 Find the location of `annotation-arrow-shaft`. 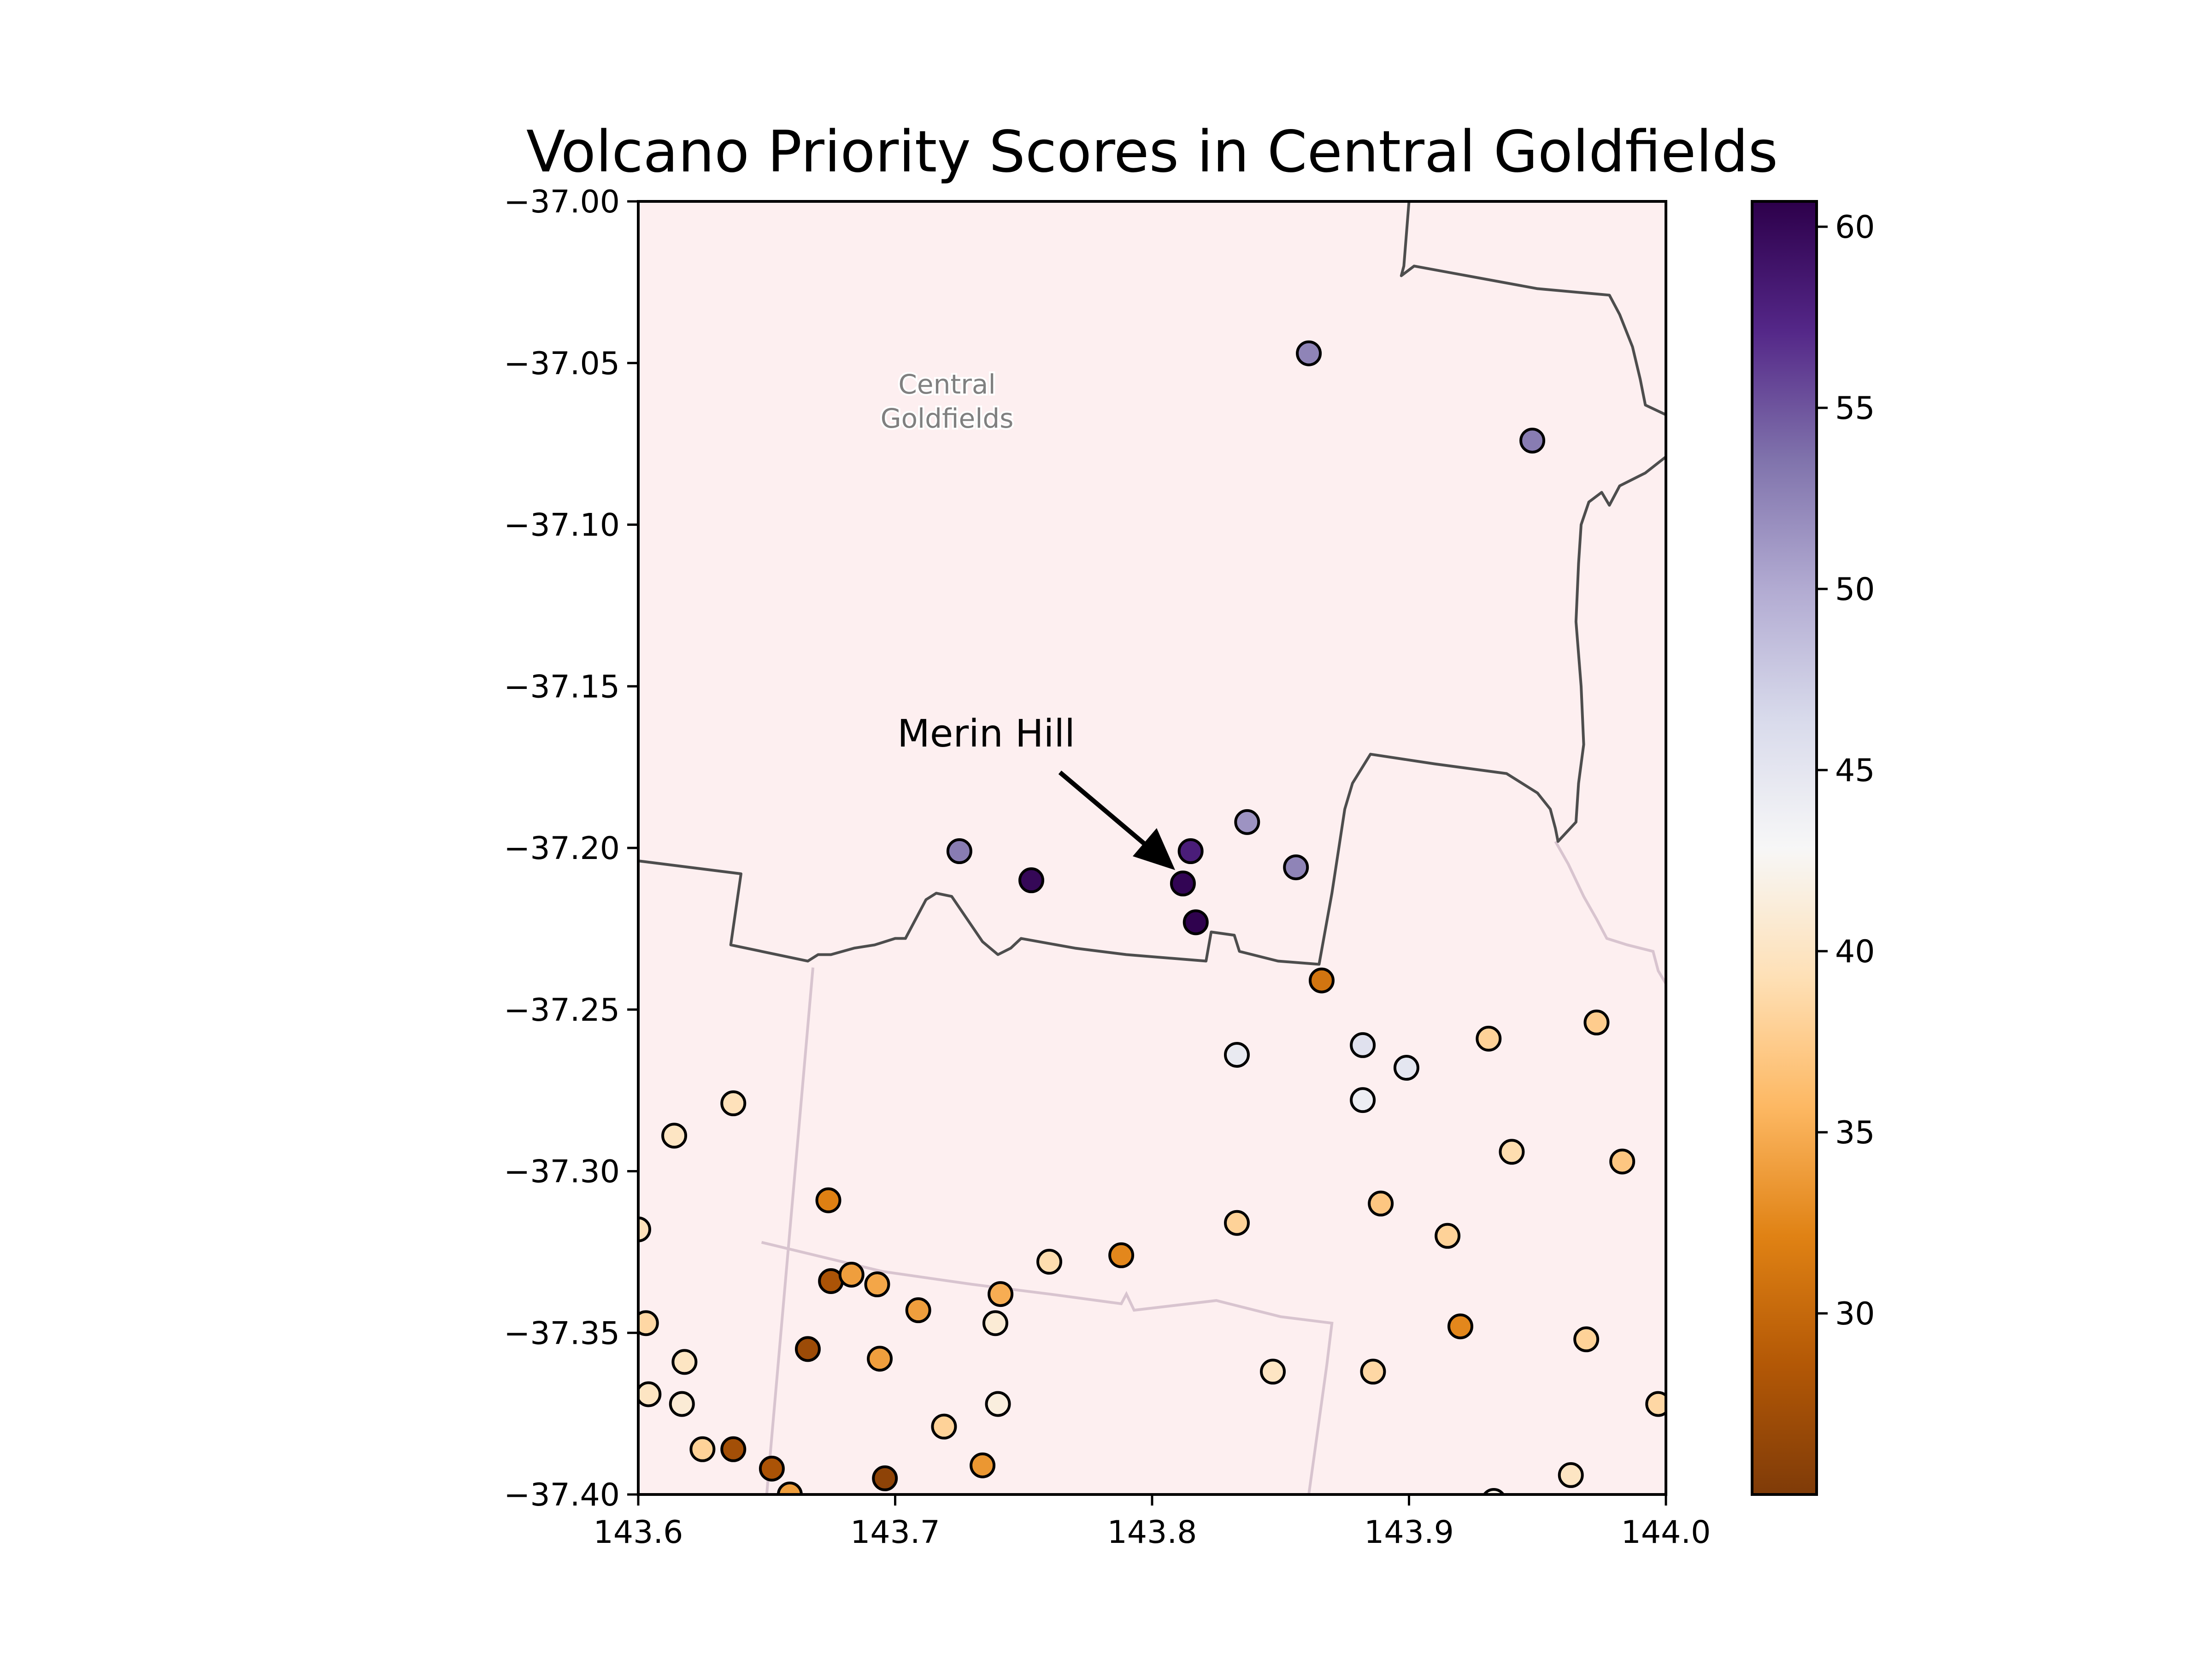

annotation-arrow-shaft is located at coordinates (1104, 810).